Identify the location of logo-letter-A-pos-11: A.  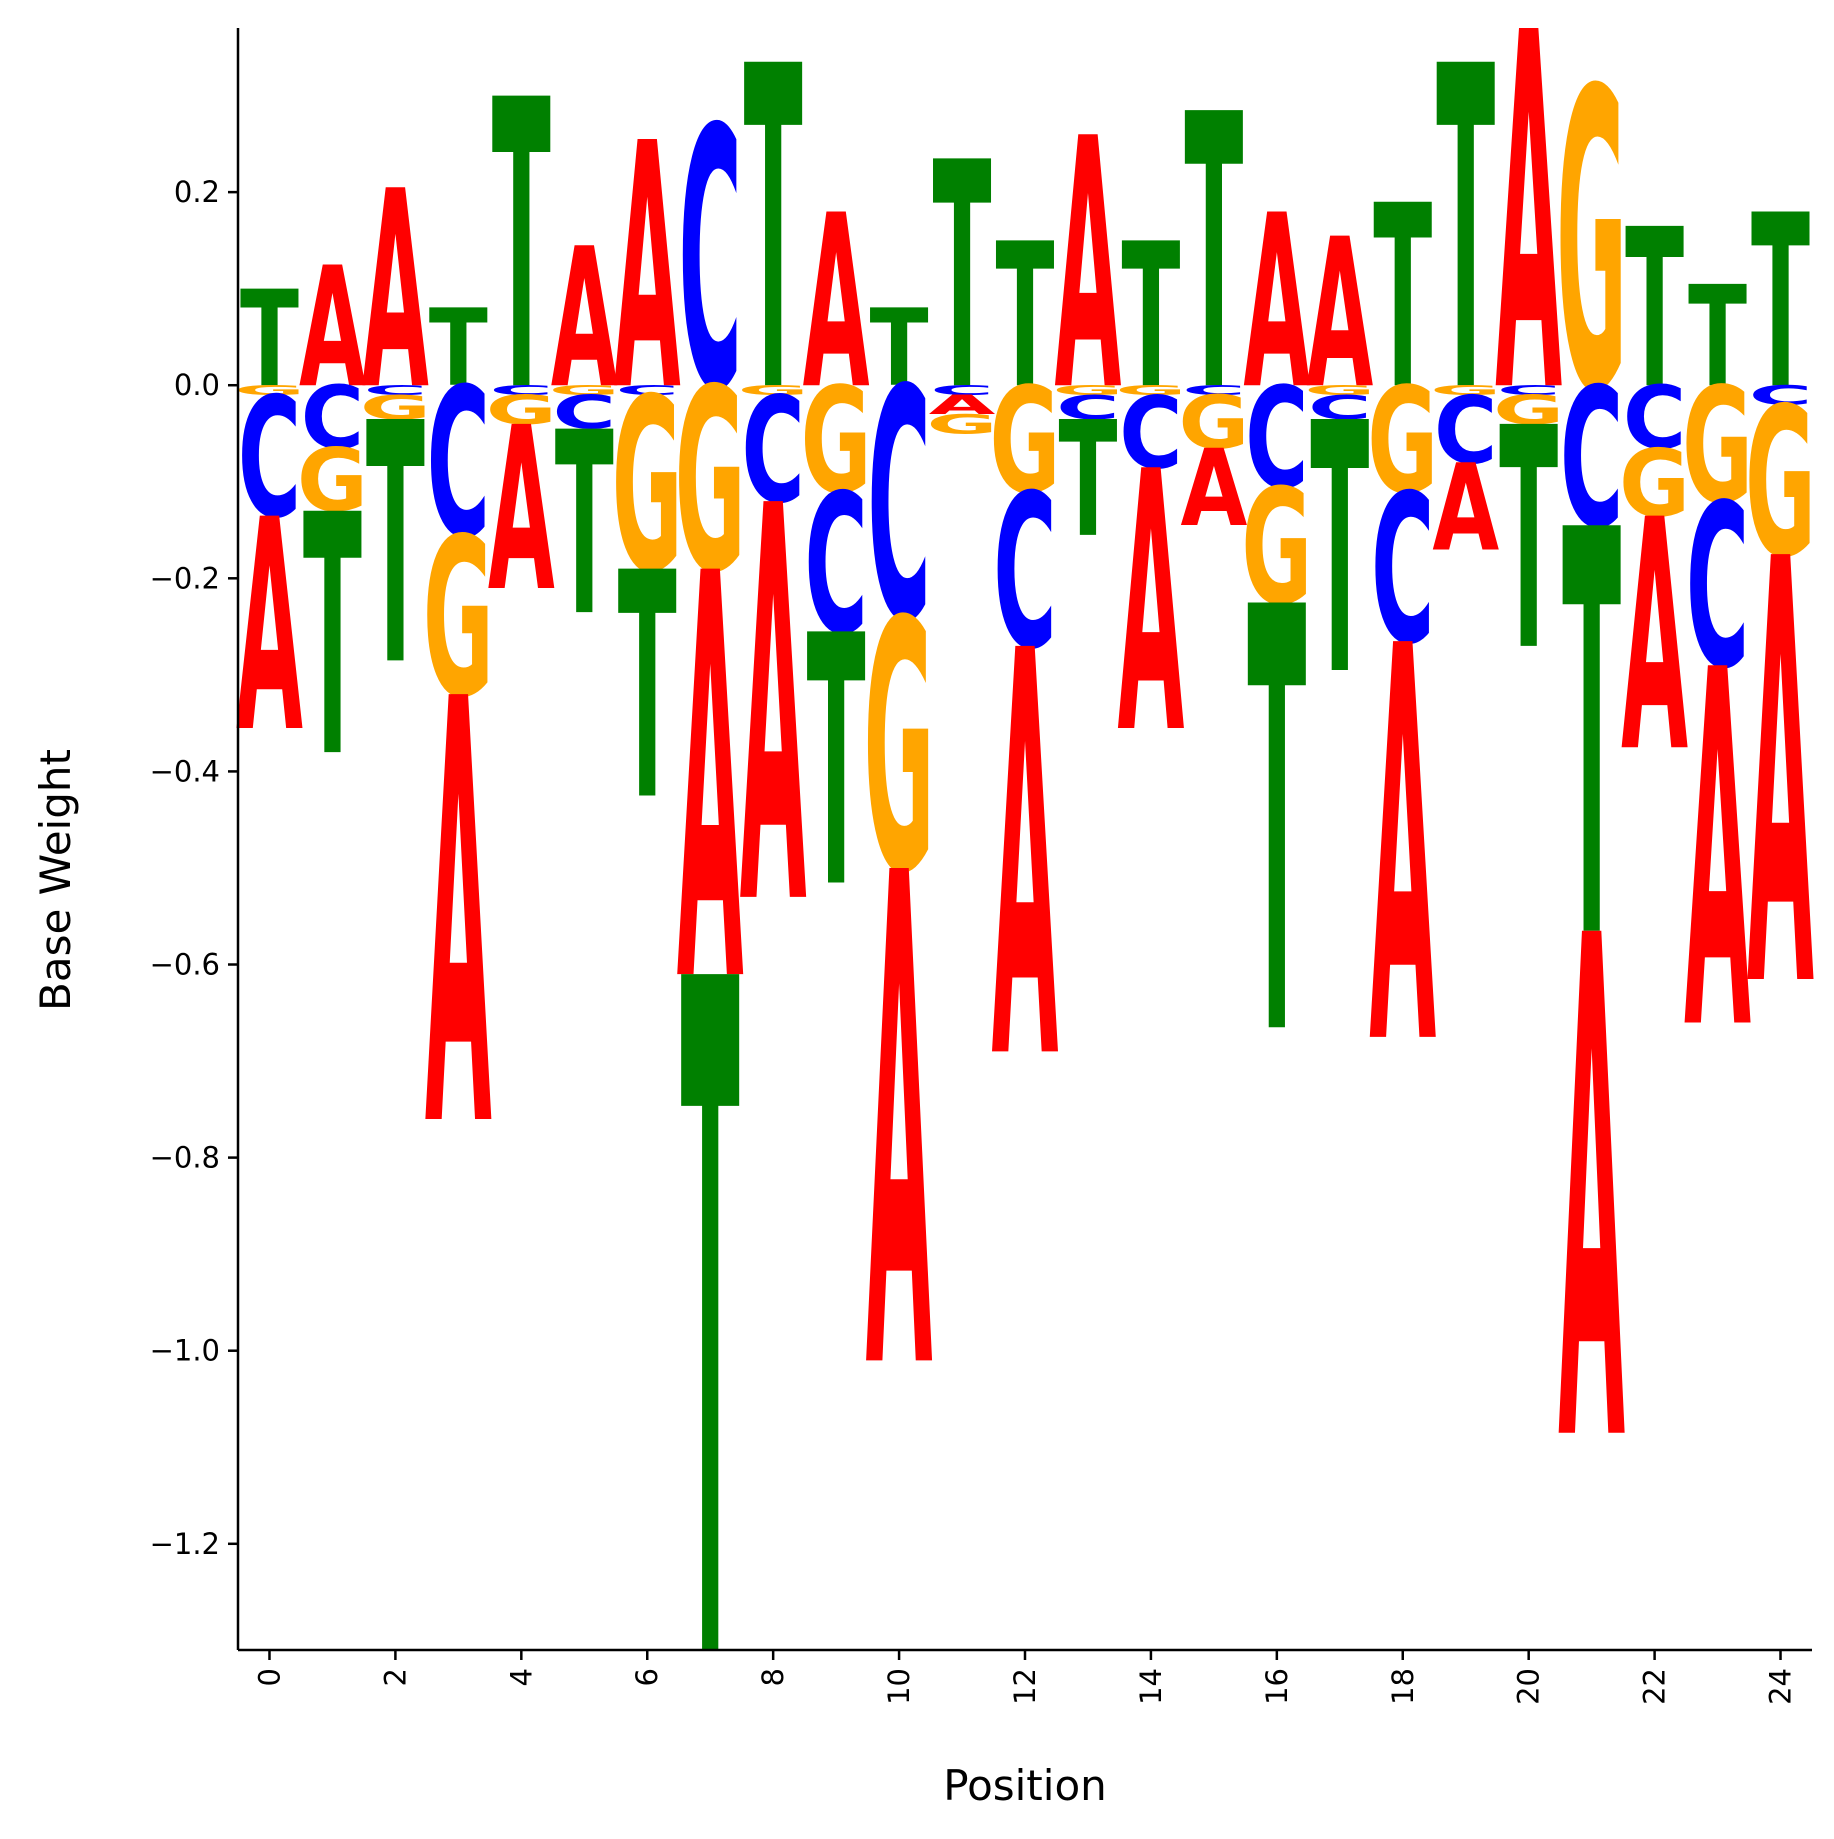
(963, 405).